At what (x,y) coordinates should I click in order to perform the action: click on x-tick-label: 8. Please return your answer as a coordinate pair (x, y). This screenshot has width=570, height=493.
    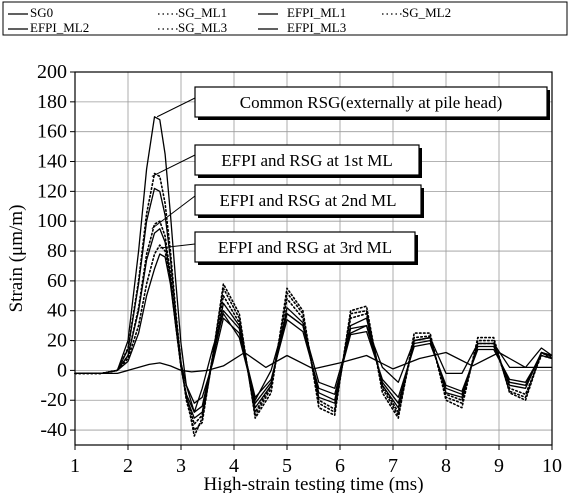
    Looking at the image, I should click on (446, 466).